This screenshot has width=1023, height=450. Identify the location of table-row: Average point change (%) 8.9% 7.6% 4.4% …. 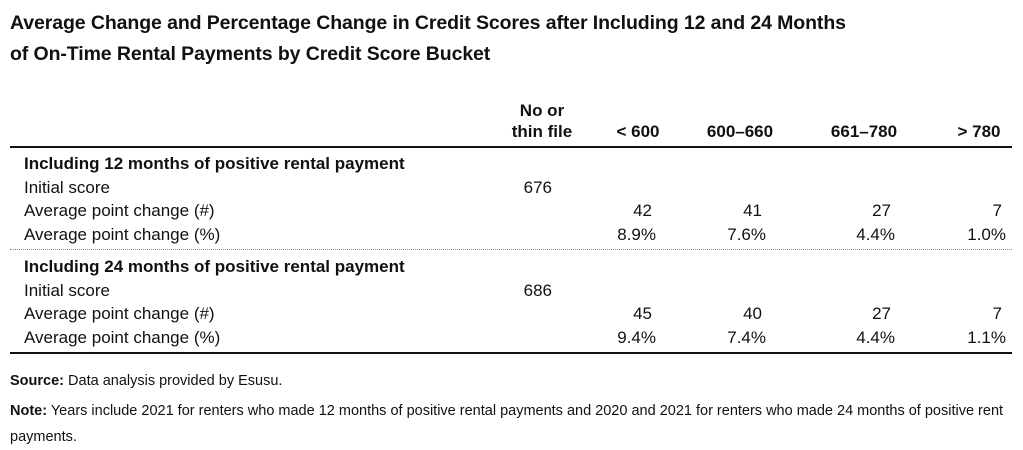
(511, 235).